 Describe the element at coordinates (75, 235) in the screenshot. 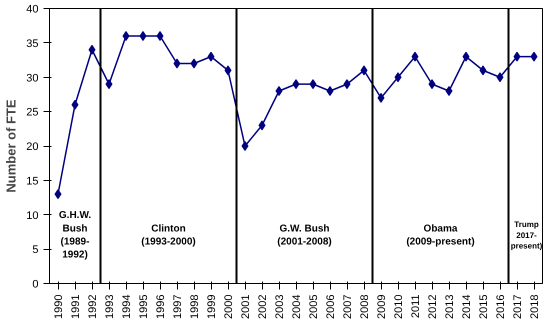

I see `annotation: G.H.W. Bush (1989- 1992)` at that location.